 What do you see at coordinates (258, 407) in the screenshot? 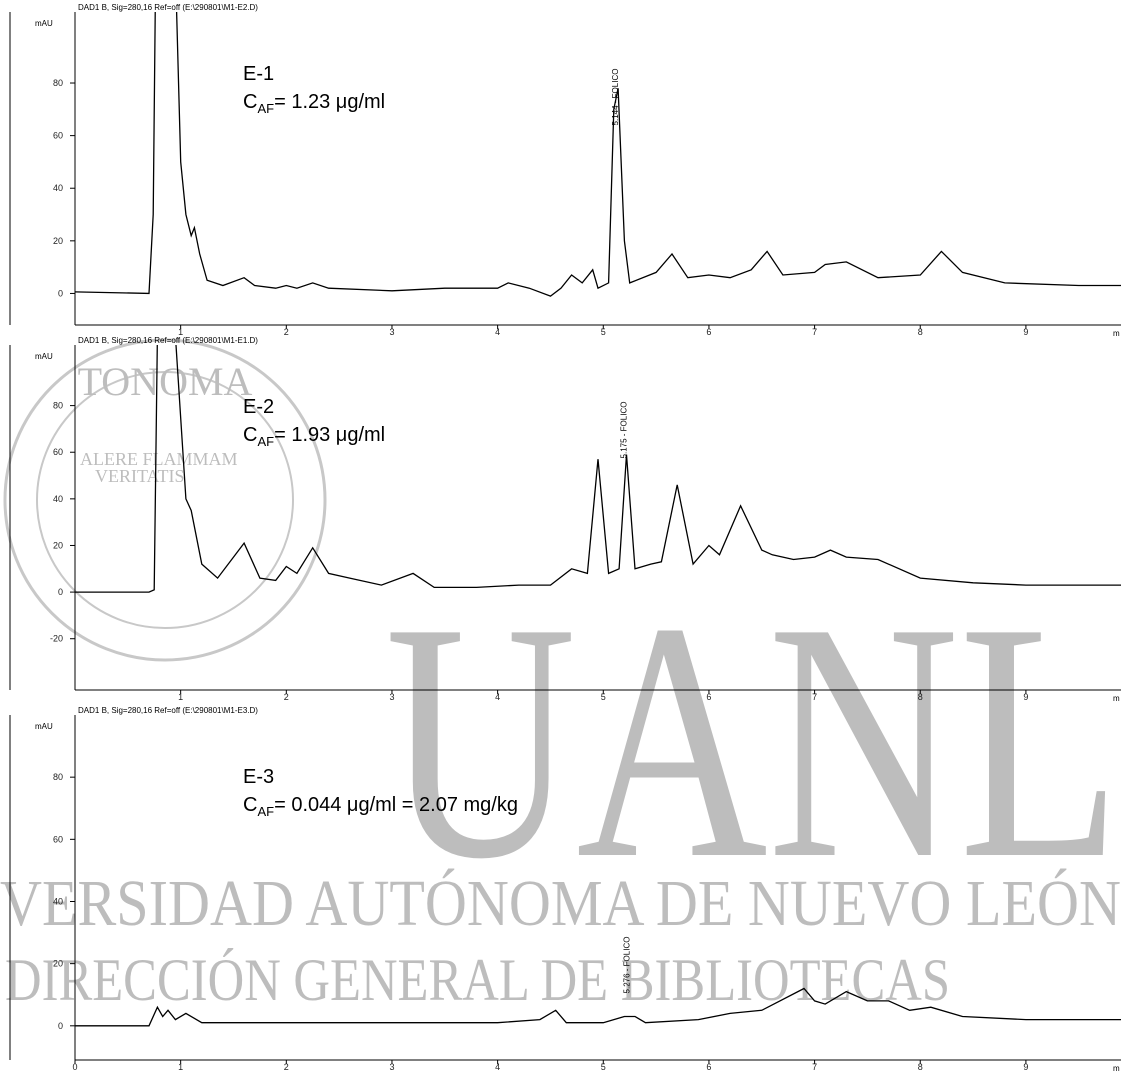
I see `sample-label: E-2` at bounding box center [258, 407].